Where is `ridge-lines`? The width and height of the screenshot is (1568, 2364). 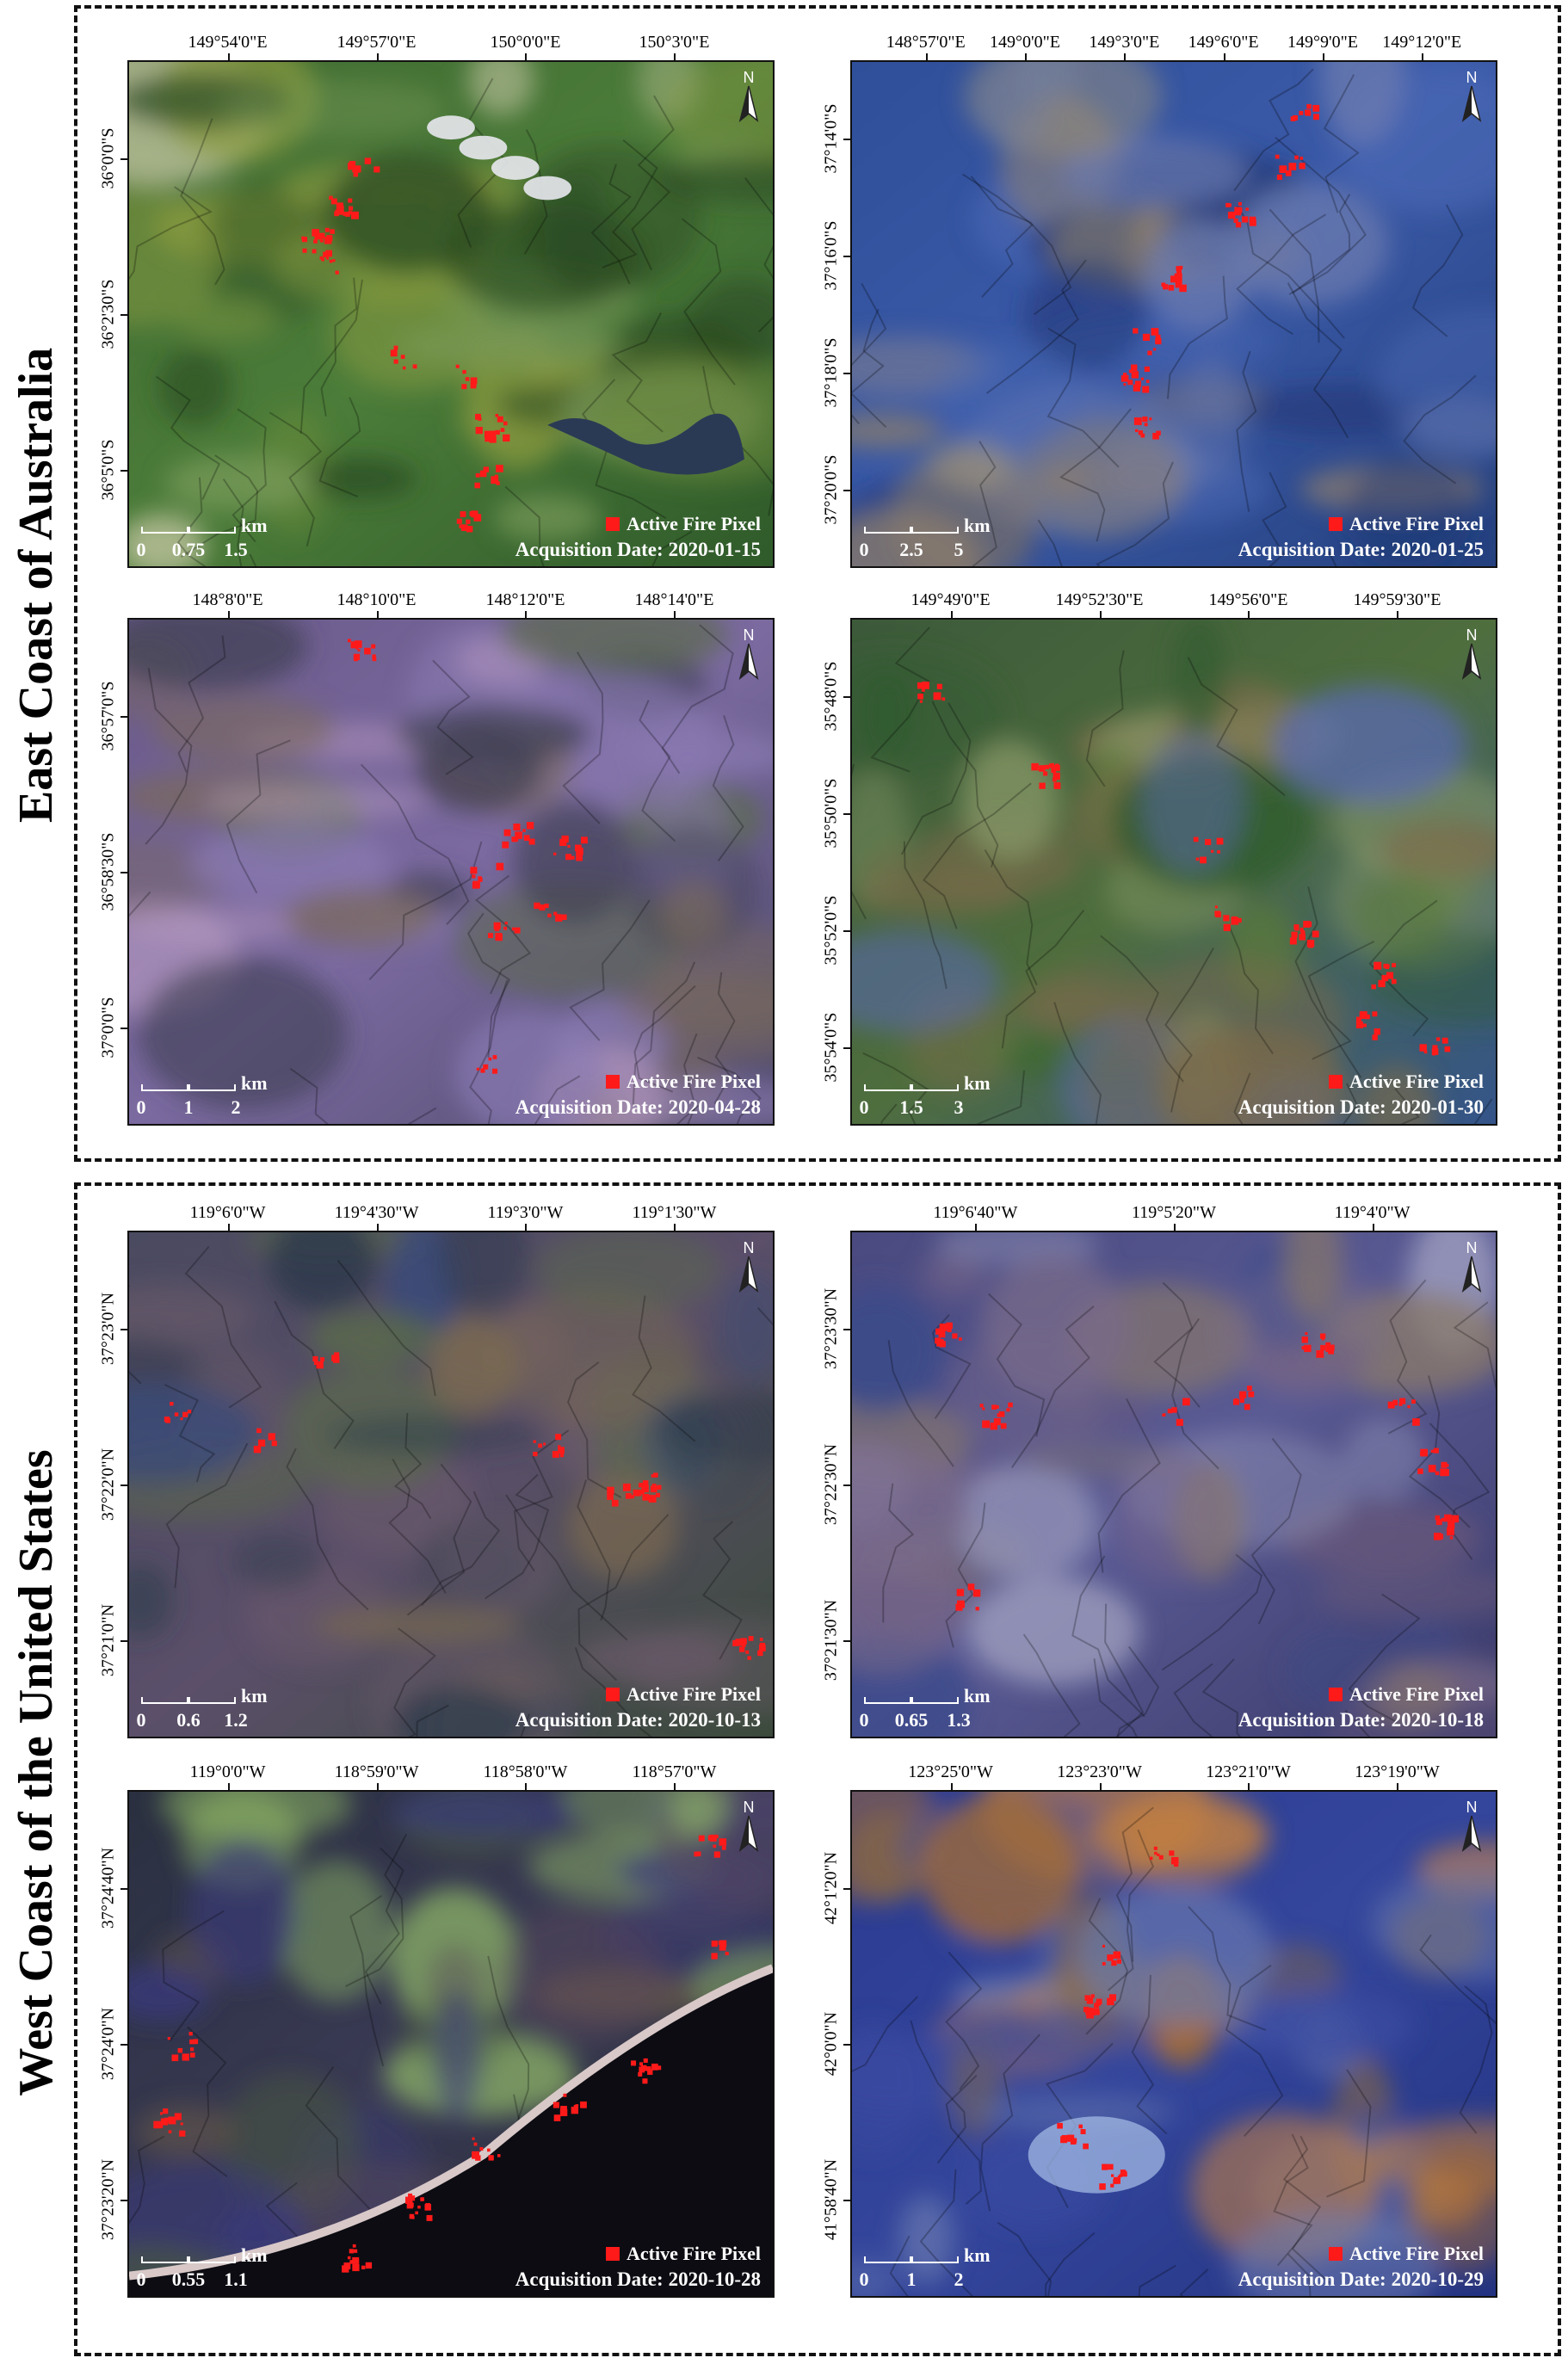 ridge-lines is located at coordinates (445, 874).